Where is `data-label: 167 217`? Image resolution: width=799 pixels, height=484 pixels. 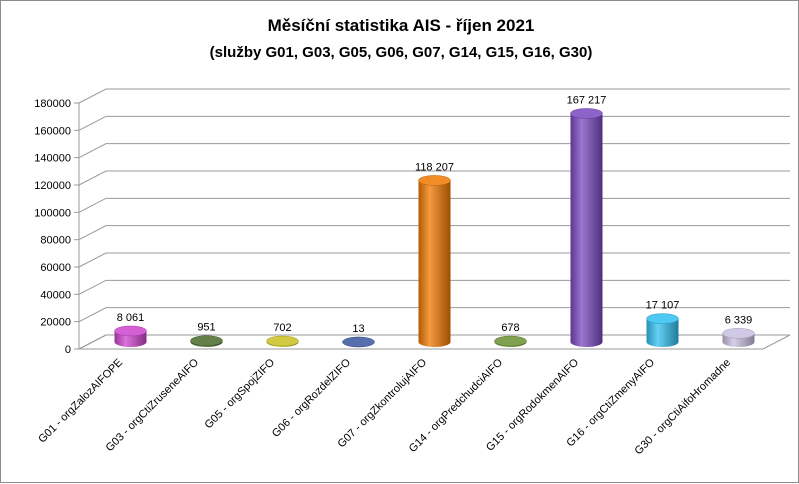
data-label: 167 217 is located at coordinates (587, 100).